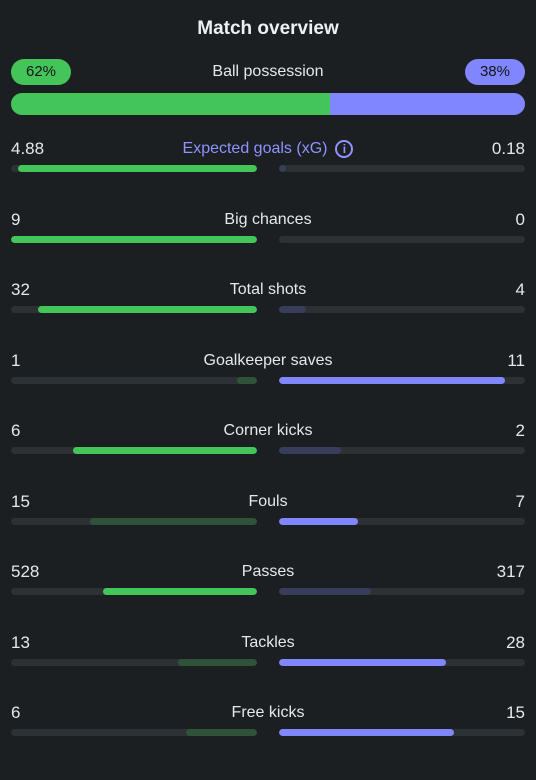  I want to click on stat-row: 13 Tackles 28, so click(268, 666).